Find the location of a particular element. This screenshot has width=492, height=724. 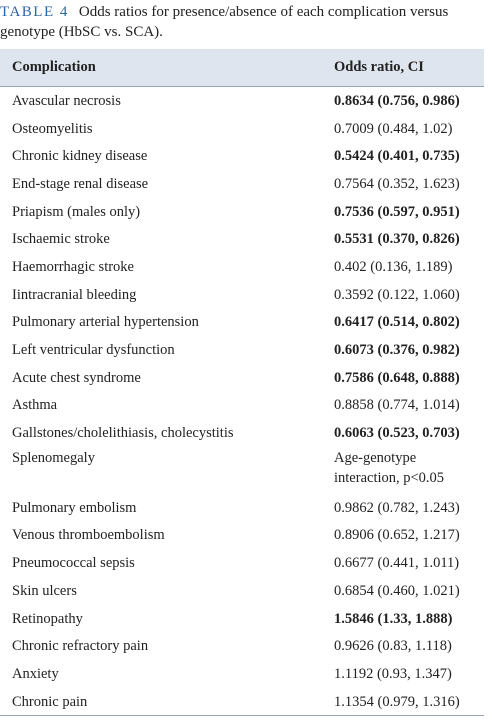

caption-label: TABLE 4 is located at coordinates (34, 12).